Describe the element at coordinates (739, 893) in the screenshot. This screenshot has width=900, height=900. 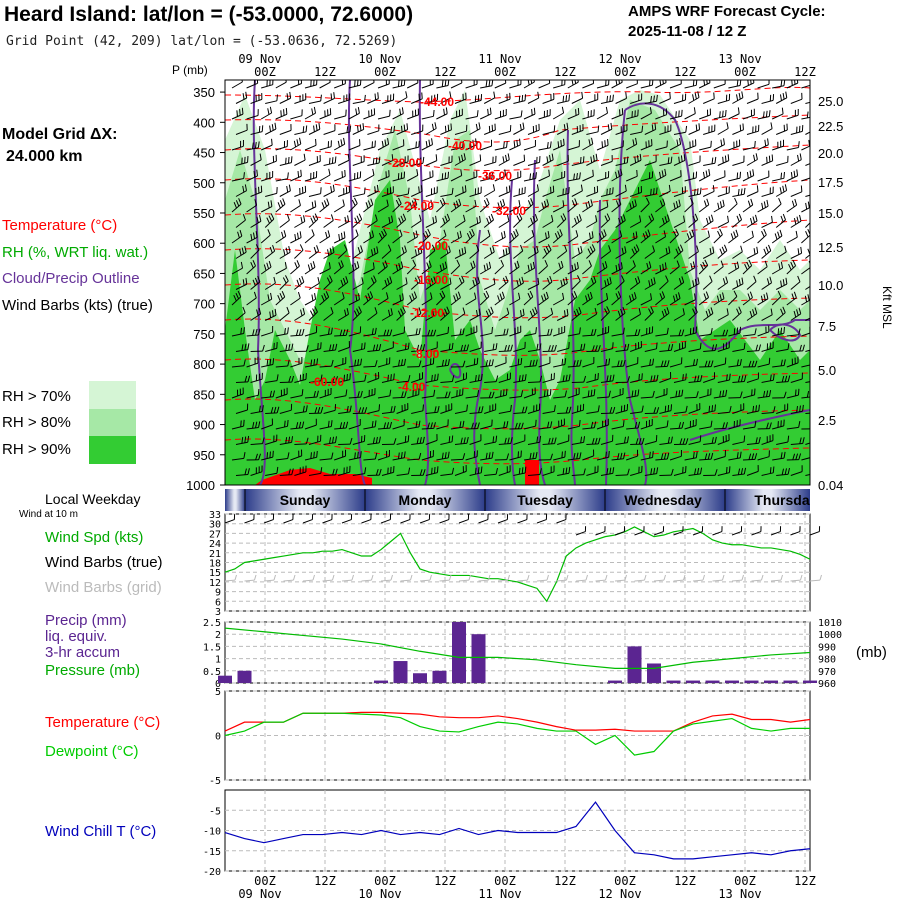
I see `bottom-date-label: 13 Nov` at that location.